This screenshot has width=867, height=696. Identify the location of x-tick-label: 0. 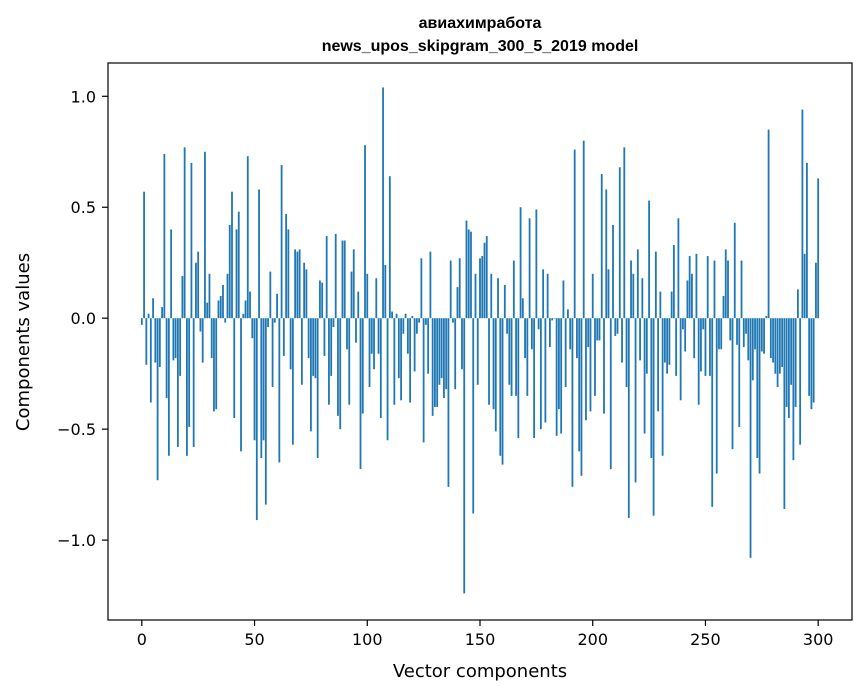
(142, 639).